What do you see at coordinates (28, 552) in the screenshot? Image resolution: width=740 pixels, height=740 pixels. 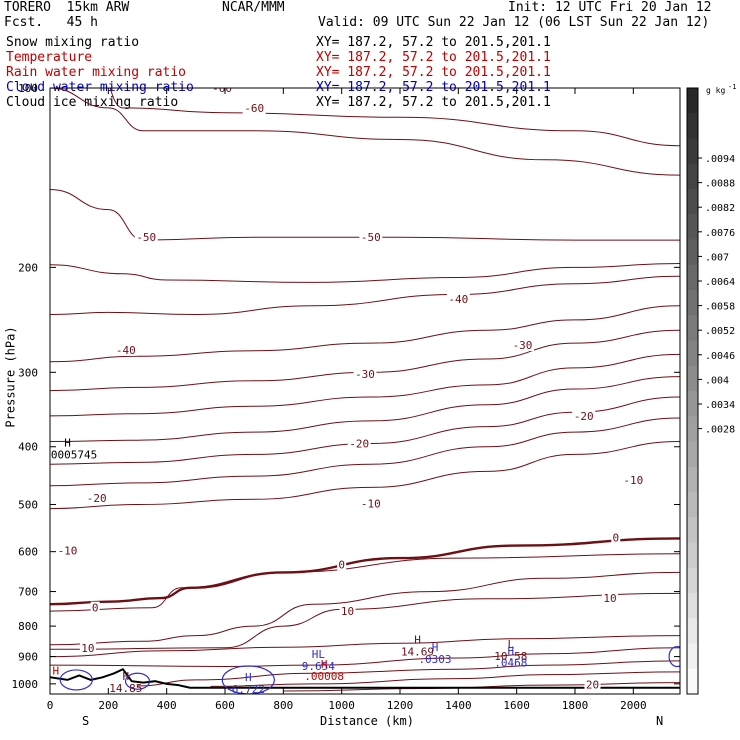 I see `y-tick-label: 600` at bounding box center [28, 552].